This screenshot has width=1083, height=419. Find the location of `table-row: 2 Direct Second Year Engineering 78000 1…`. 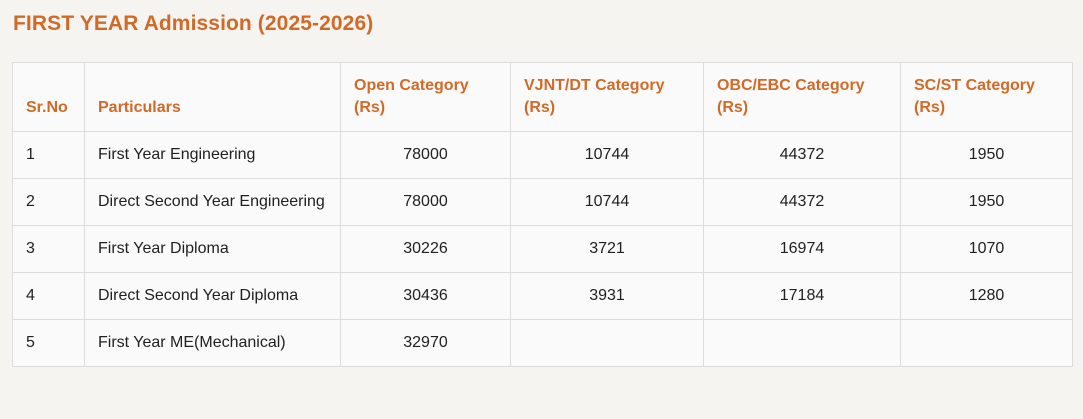

table-row: 2 Direct Second Year Engineering 78000 1… is located at coordinates (542, 202).